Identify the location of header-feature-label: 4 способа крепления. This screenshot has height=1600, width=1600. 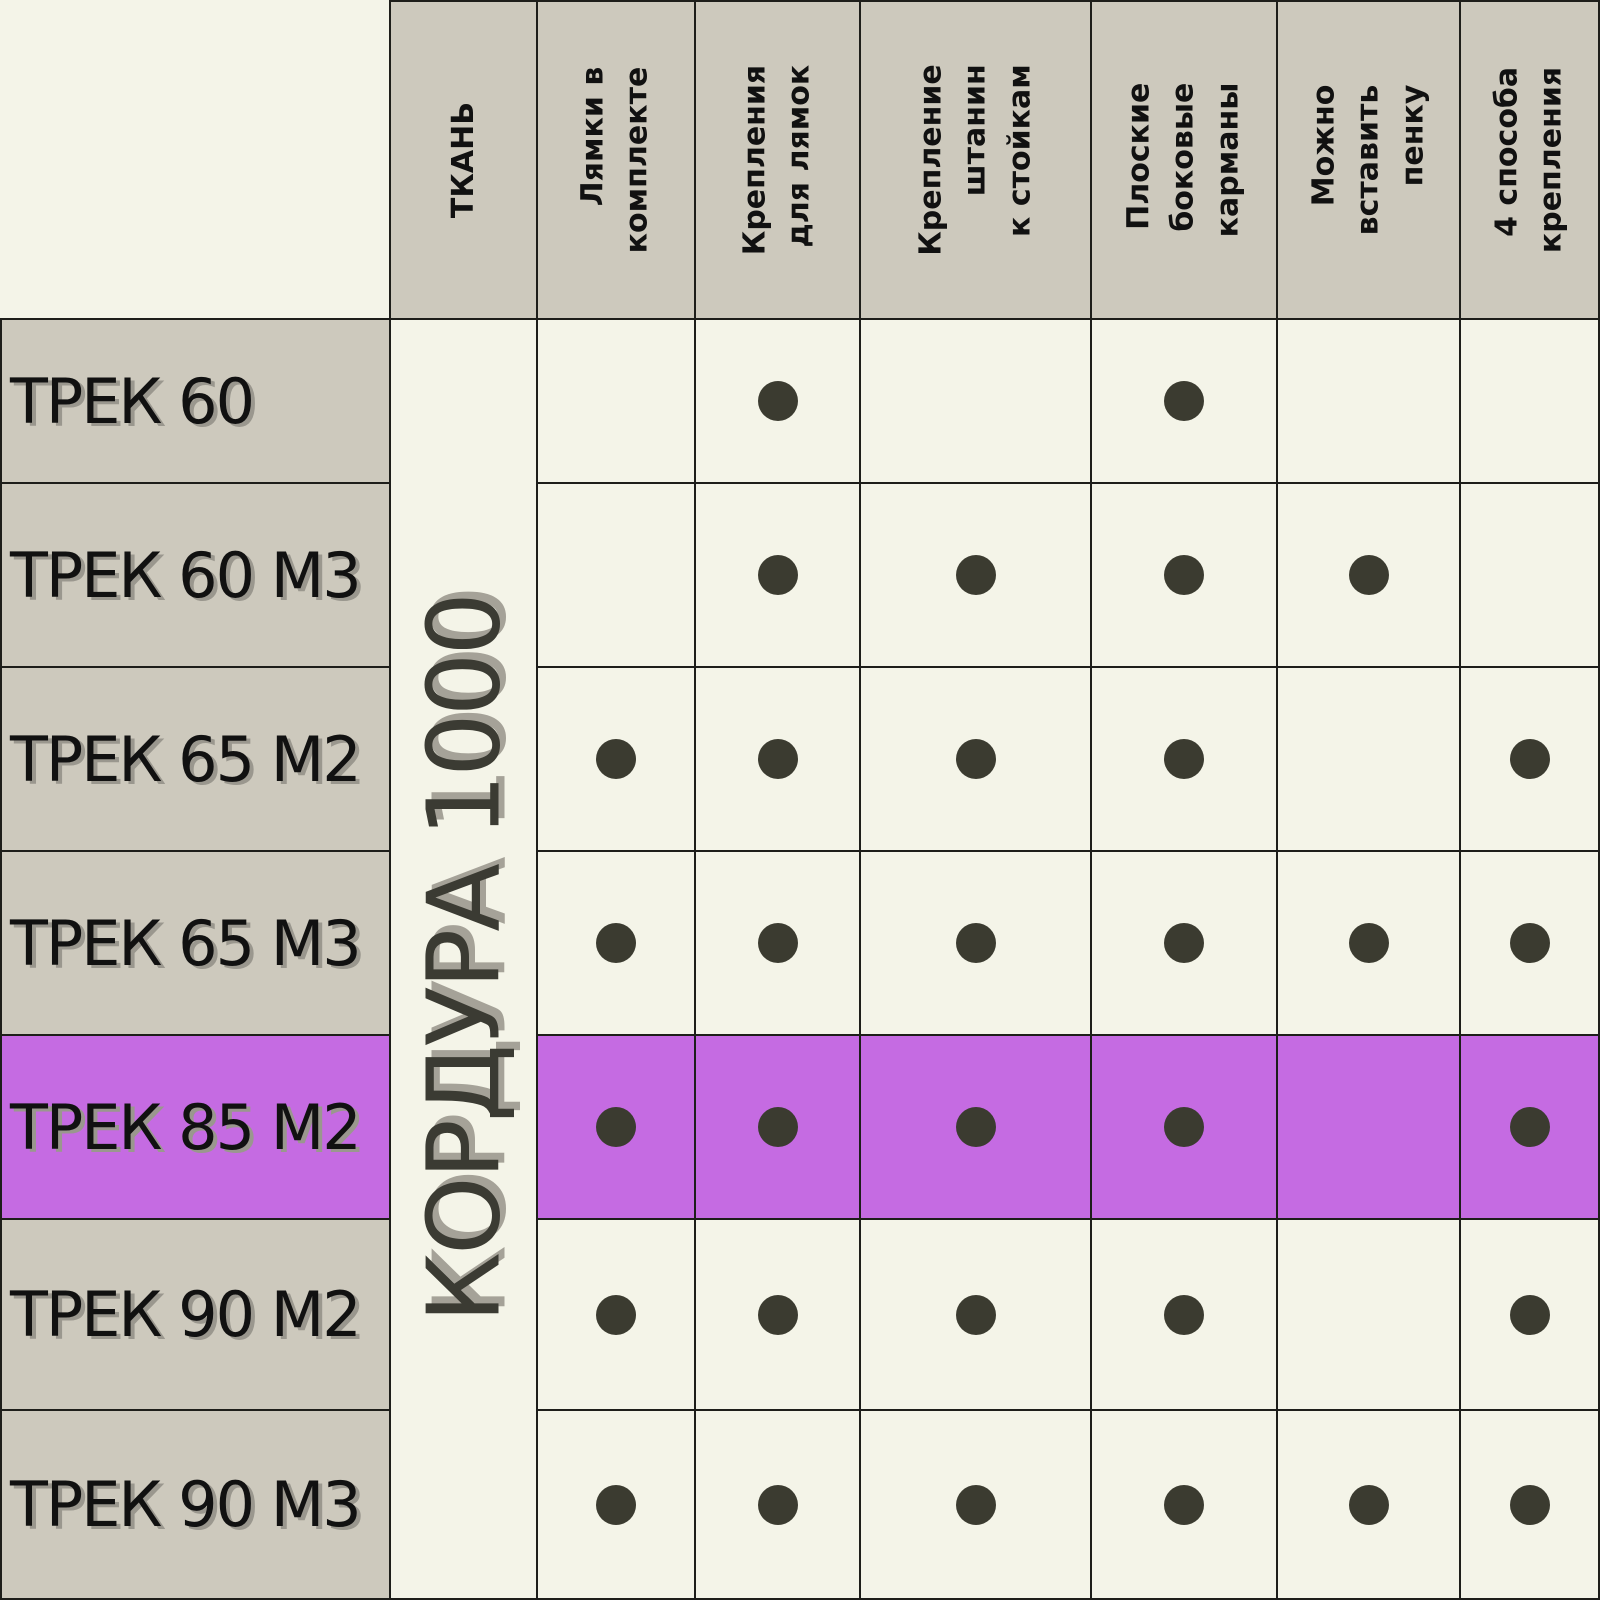
(1529, 160).